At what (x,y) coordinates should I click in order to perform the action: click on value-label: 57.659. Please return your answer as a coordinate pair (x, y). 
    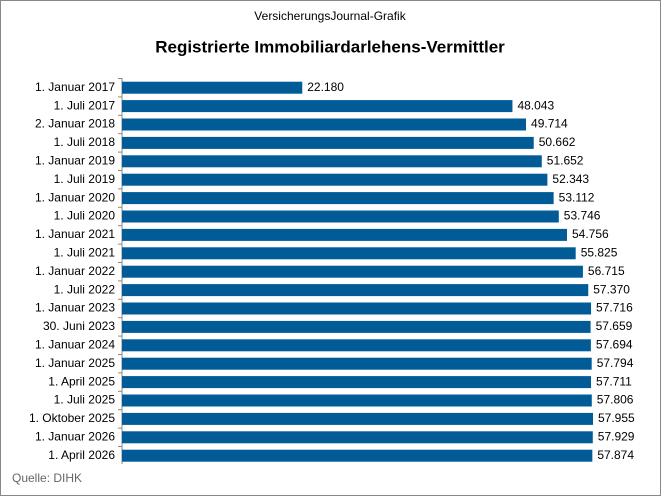
    Looking at the image, I should click on (614, 326).